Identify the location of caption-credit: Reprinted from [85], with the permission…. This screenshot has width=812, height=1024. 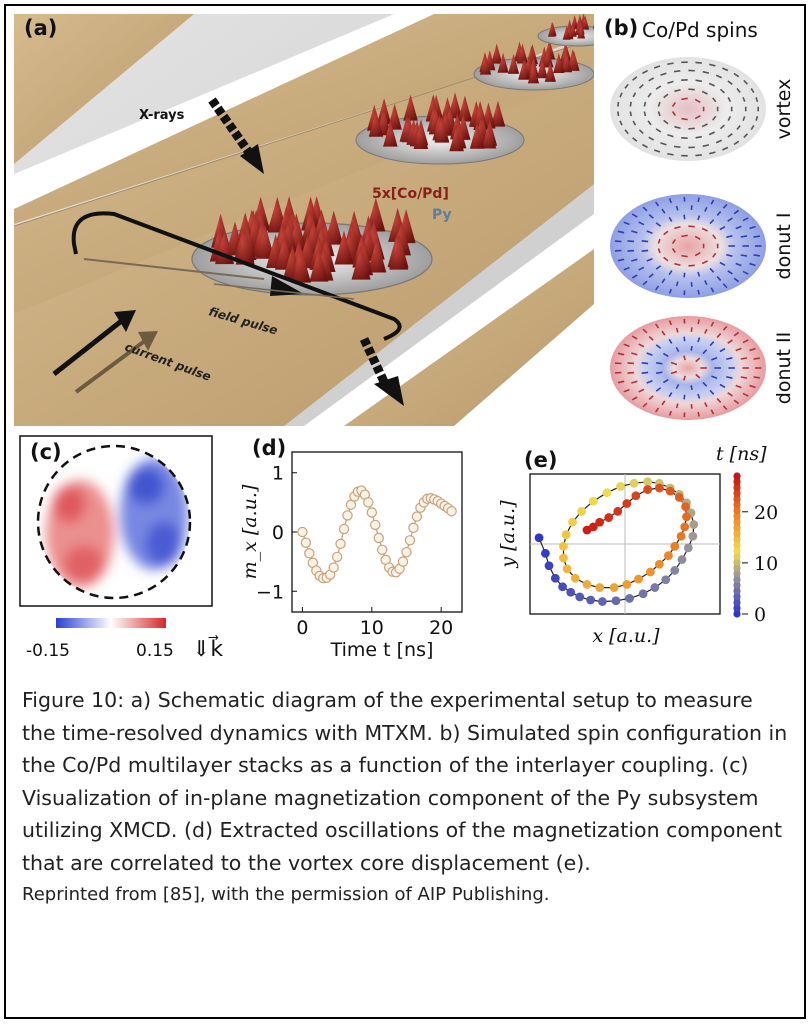
(286, 894).